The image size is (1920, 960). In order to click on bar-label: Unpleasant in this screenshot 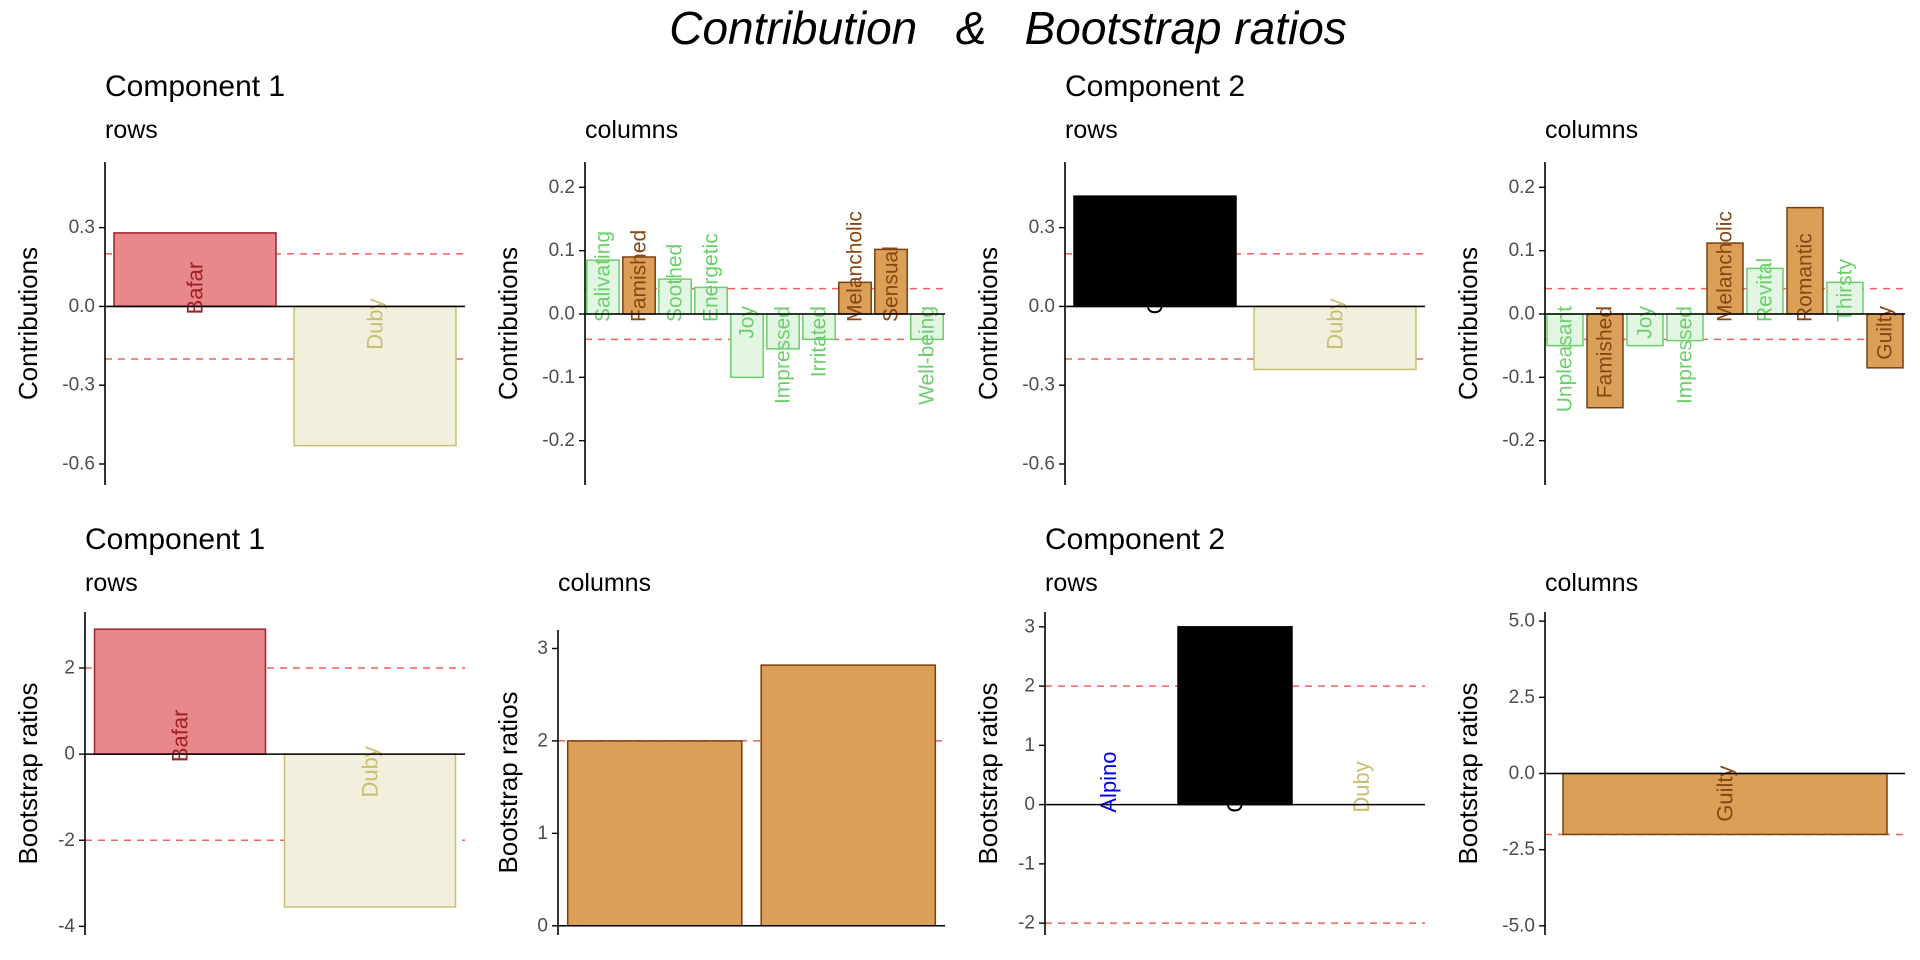, I will do `click(1565, 359)`.